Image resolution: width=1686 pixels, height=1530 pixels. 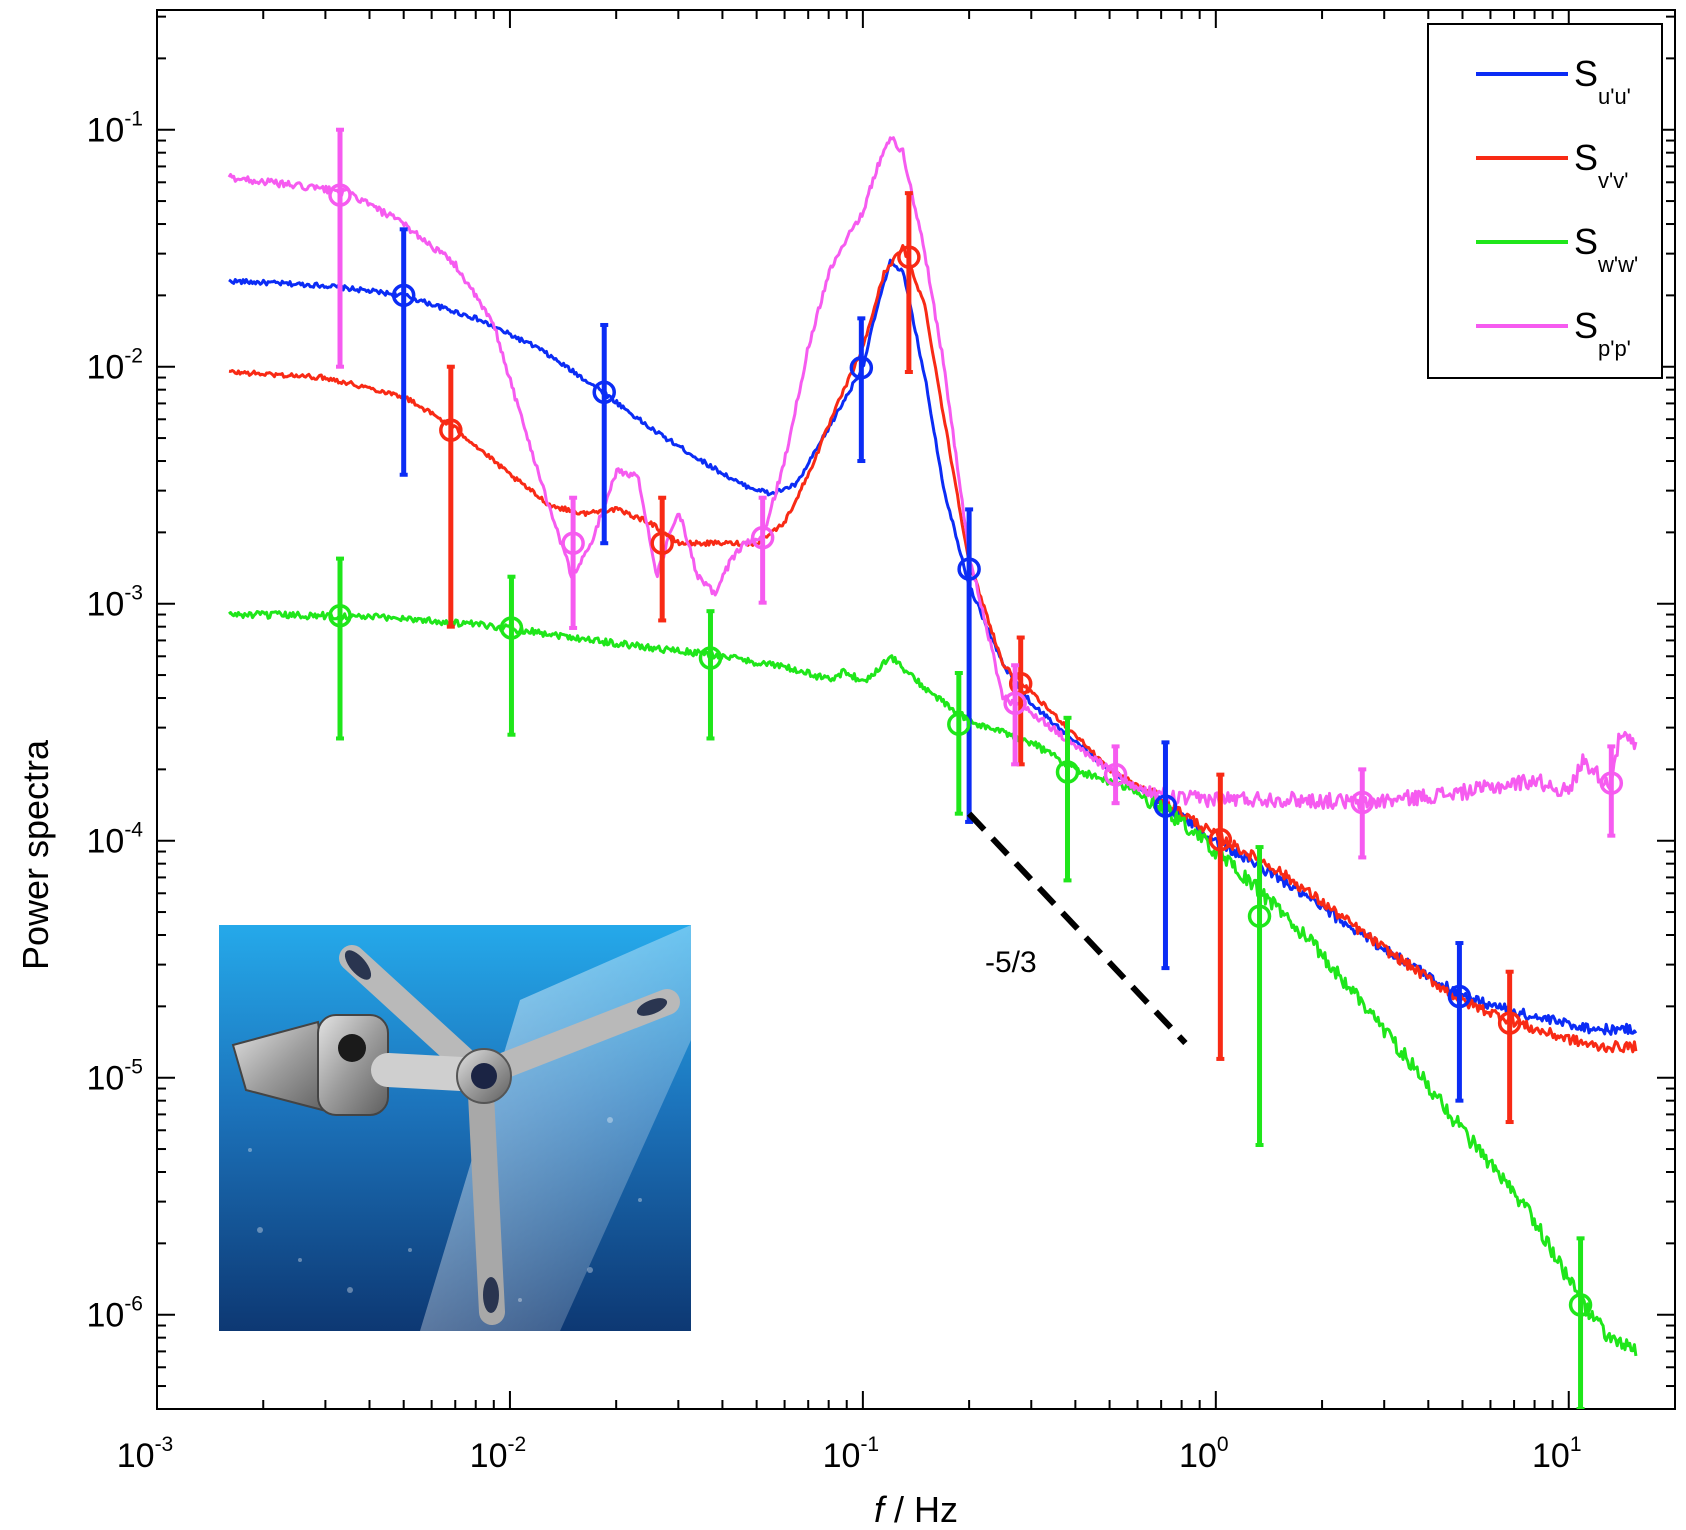 I want to click on y-tick-label: 10⁻⁴, so click(x=114, y=840).